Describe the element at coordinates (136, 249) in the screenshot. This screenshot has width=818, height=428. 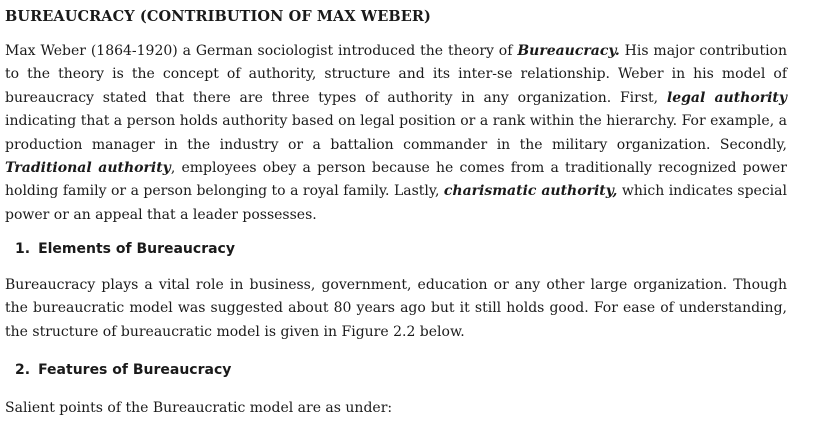
I see `section-title: Elements of Bureaucracy` at that location.